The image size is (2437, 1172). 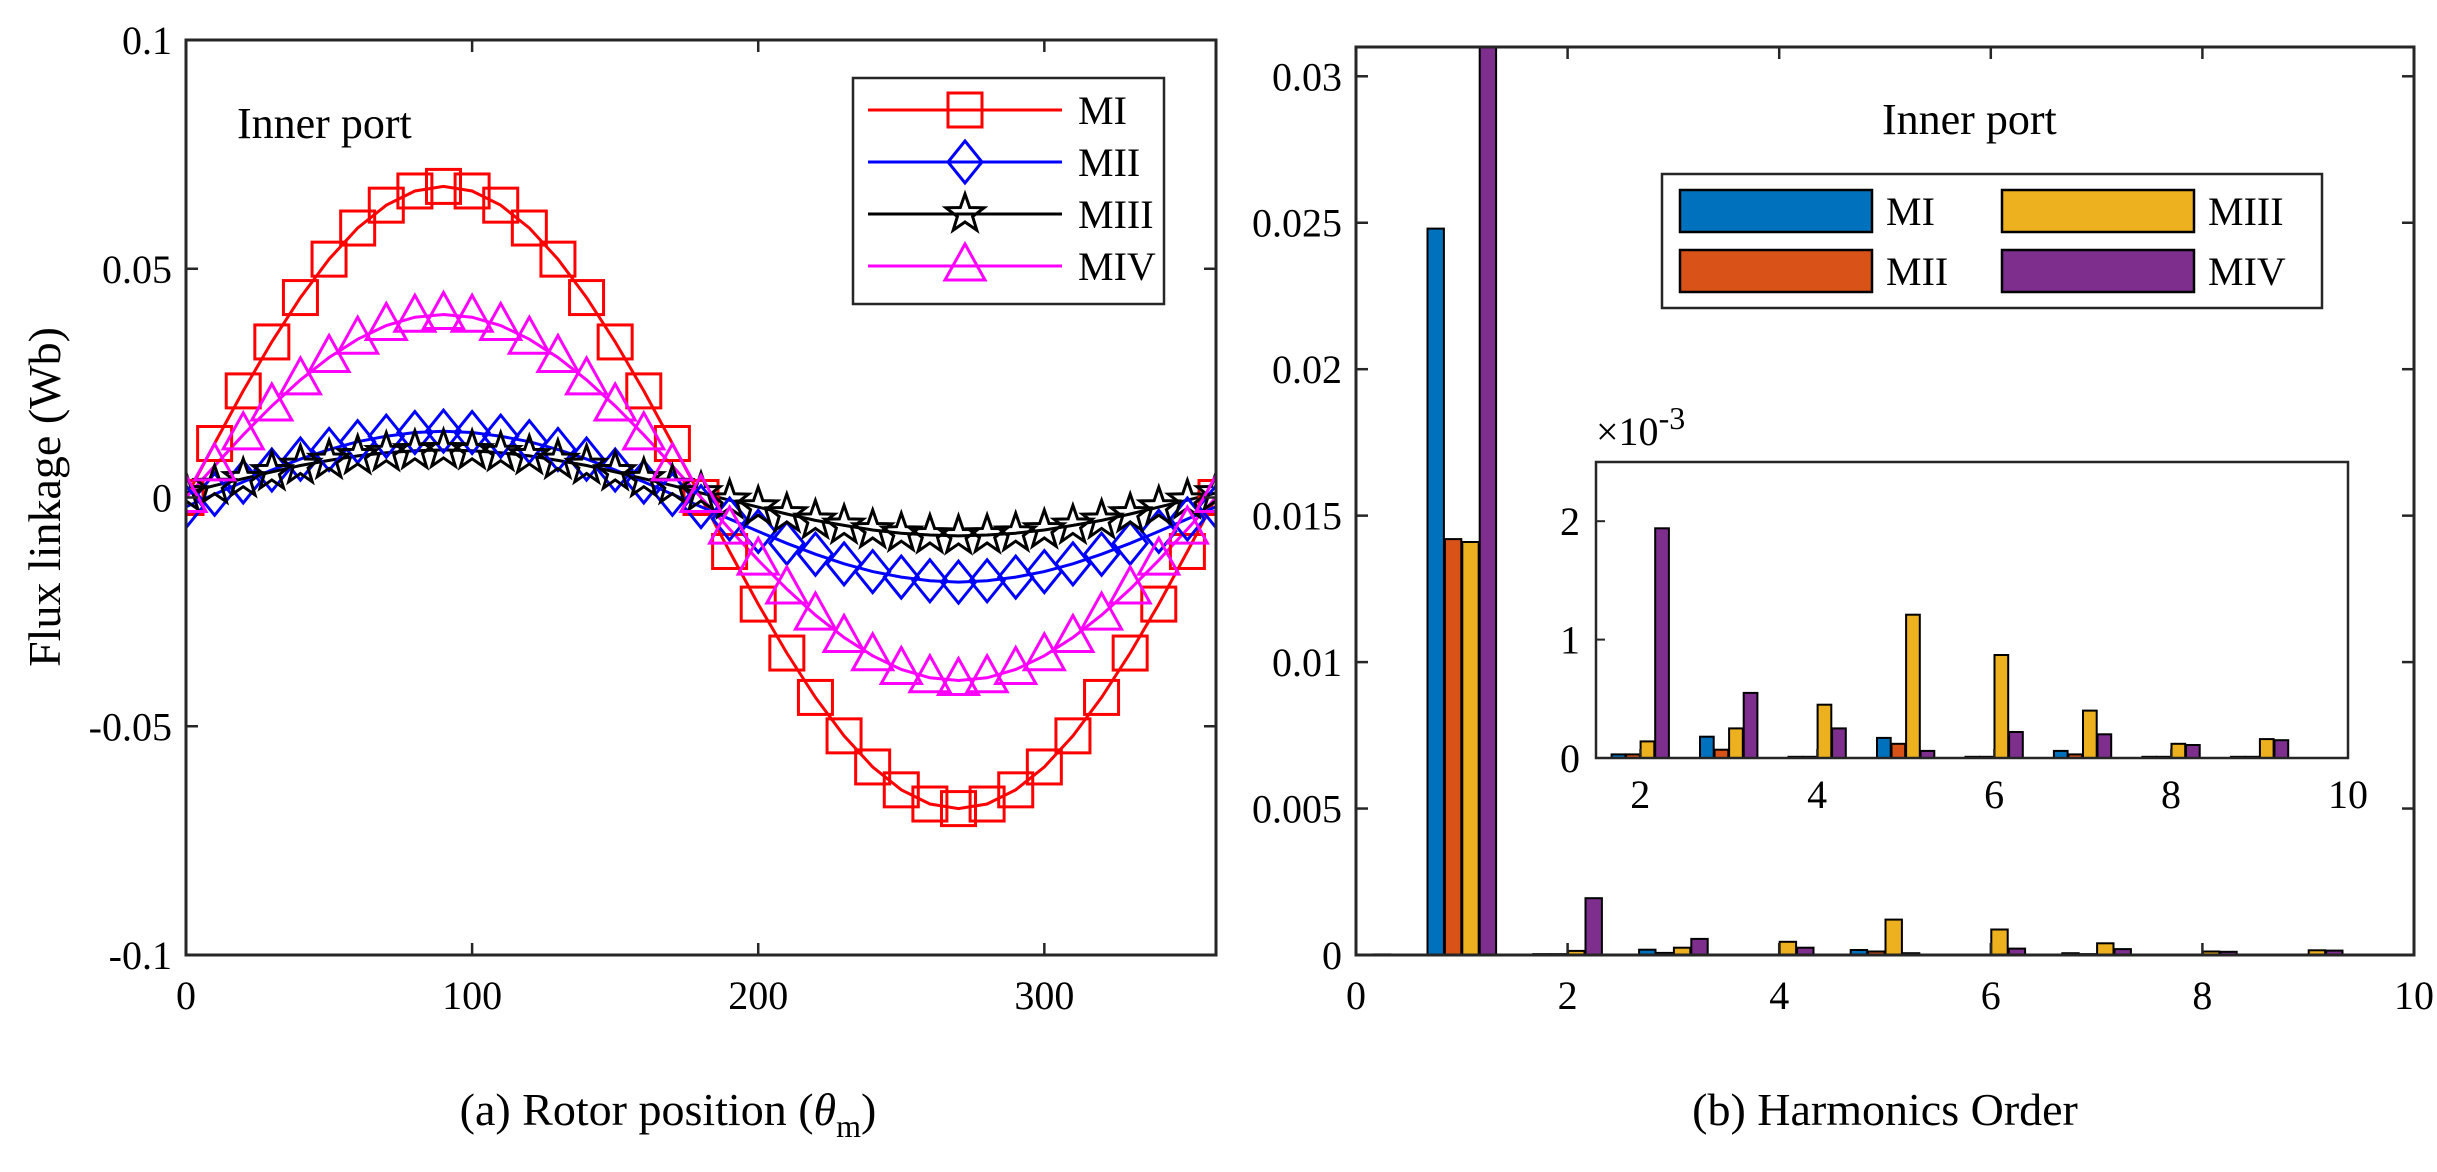 What do you see at coordinates (2414, 995) in the screenshot?
I see `x-tick-label: 10` at bounding box center [2414, 995].